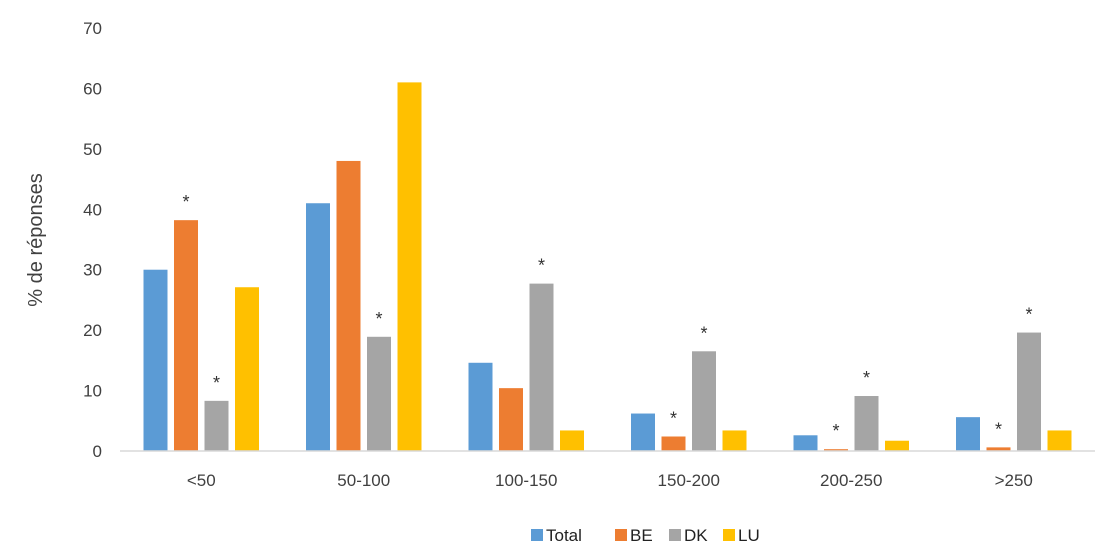 Image resolution: width=1104 pixels, height=557 pixels. What do you see at coordinates (92, 88) in the screenshot?
I see `y-tick-label: 60` at bounding box center [92, 88].